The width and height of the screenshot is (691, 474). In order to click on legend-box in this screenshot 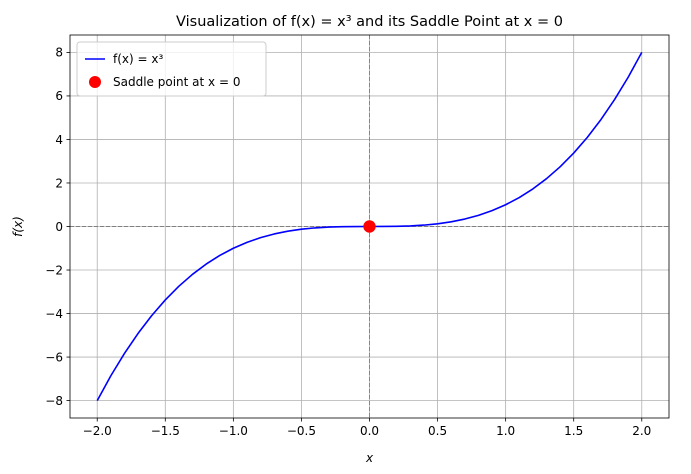, I will do `click(171, 69)`.